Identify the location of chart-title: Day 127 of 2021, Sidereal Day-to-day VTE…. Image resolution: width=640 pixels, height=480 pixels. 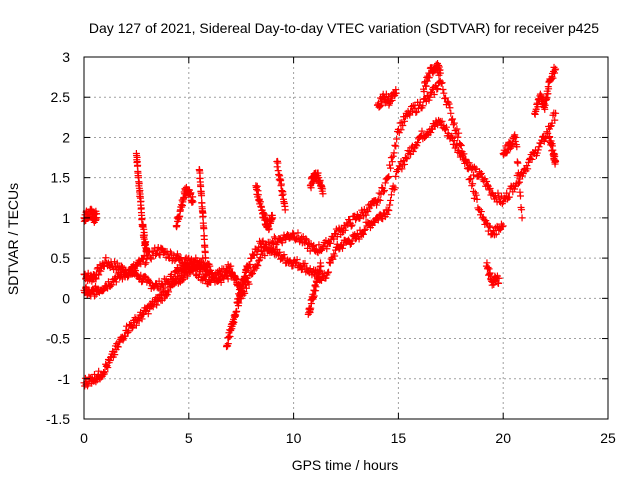
(344, 28).